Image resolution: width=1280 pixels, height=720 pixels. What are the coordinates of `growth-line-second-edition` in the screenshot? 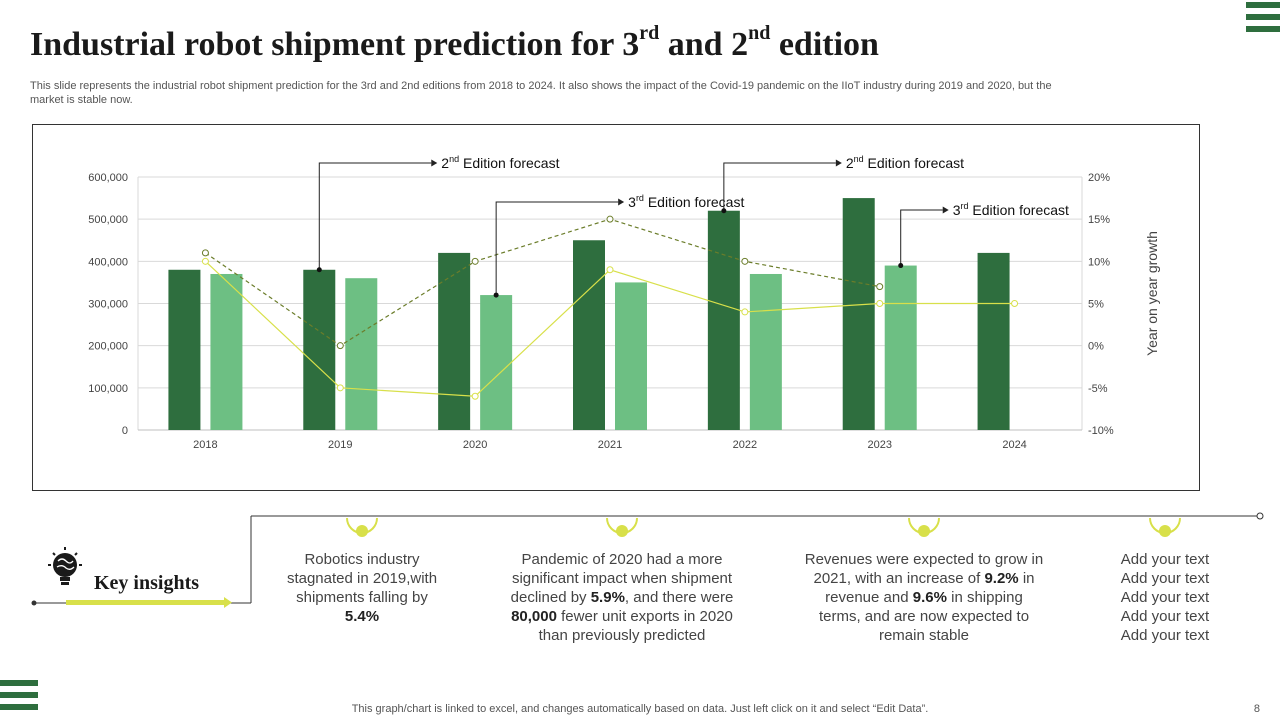 It's located at (542, 282).